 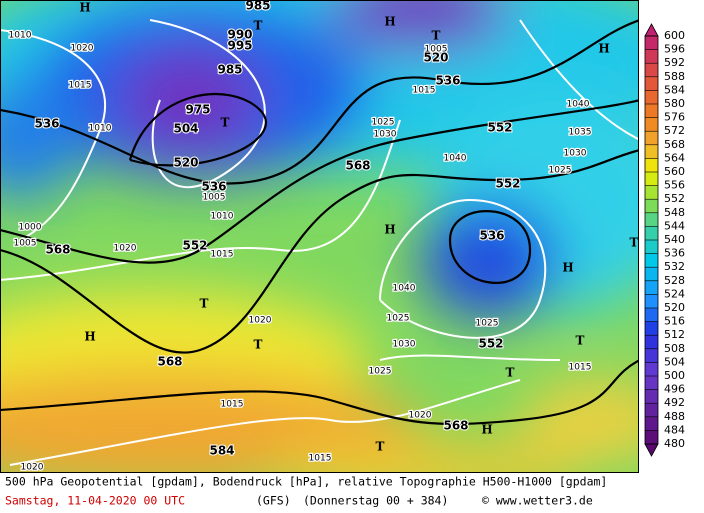 What do you see at coordinates (674, 307) in the screenshot?
I see `colorbar-label: 520` at bounding box center [674, 307].